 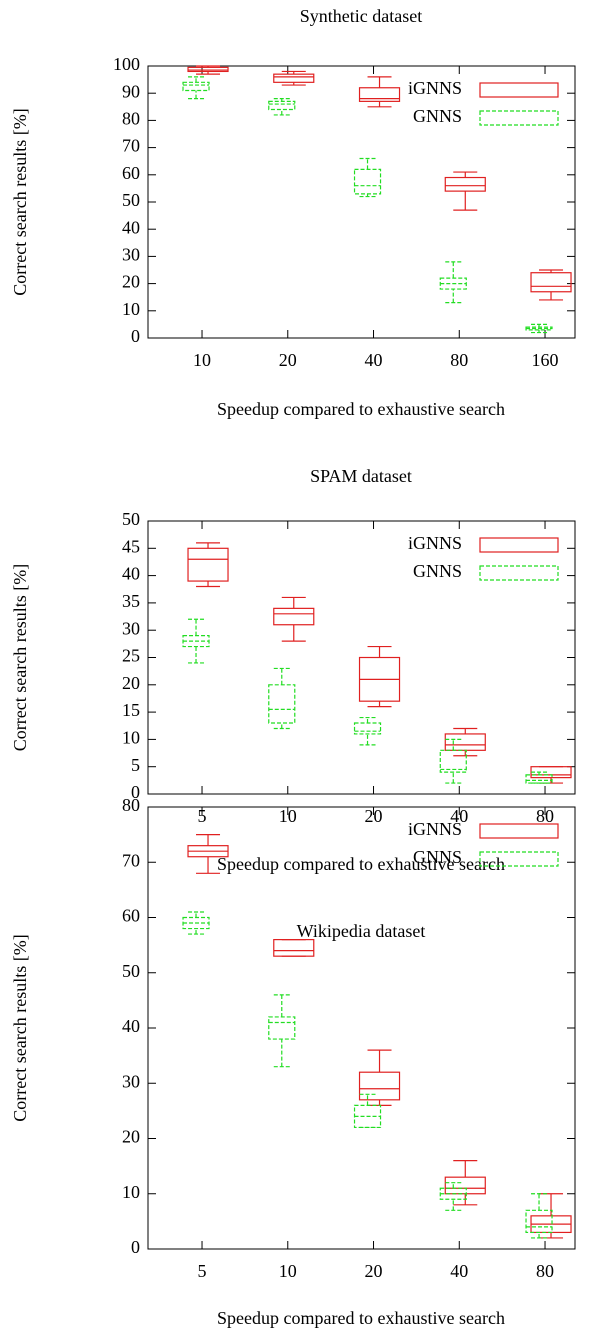 What do you see at coordinates (361, 202) in the screenshot?
I see `plot-frame` at bounding box center [361, 202].